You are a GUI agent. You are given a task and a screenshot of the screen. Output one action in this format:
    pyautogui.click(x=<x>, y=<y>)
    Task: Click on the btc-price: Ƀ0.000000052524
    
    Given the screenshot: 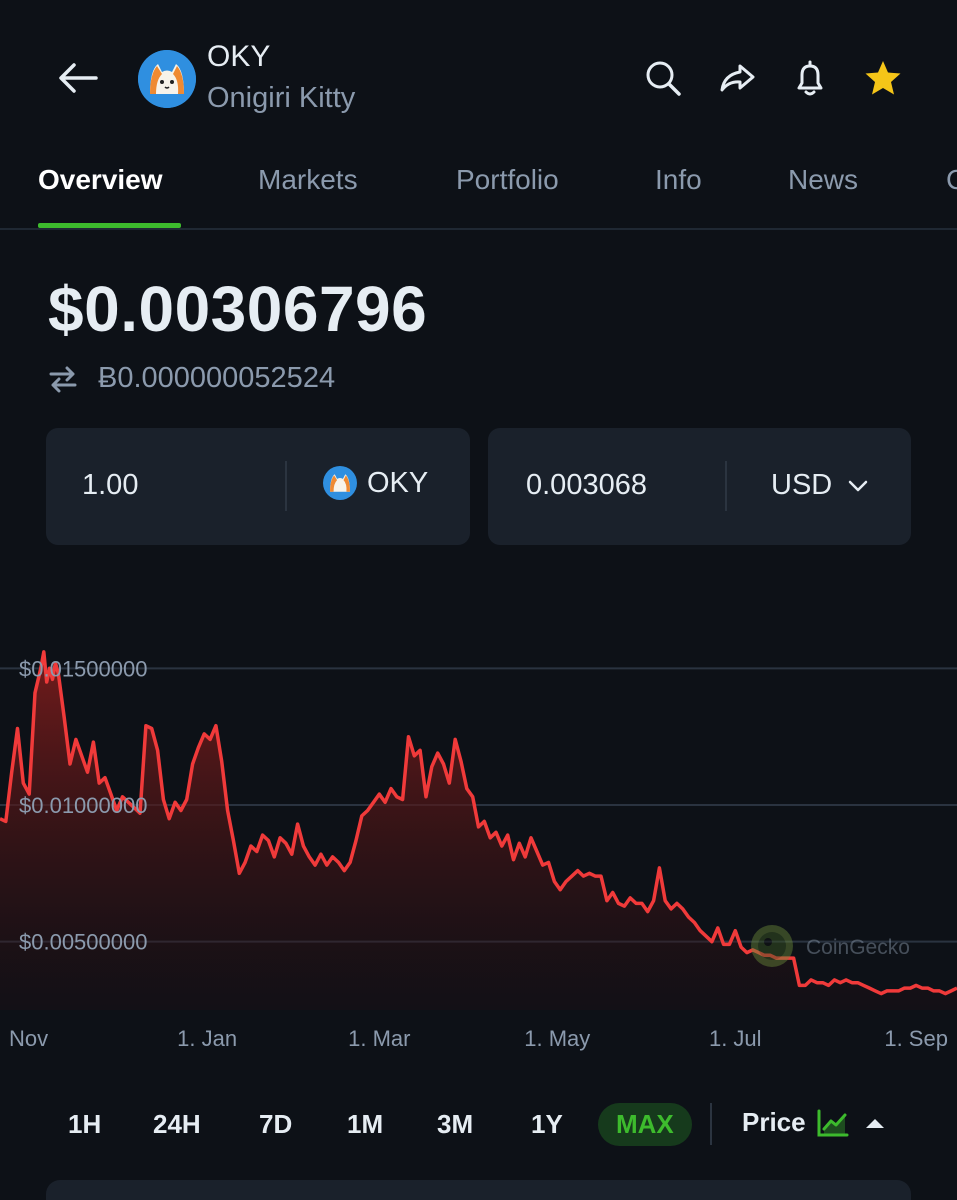 What is the action you would take?
    pyautogui.click(x=217, y=378)
    